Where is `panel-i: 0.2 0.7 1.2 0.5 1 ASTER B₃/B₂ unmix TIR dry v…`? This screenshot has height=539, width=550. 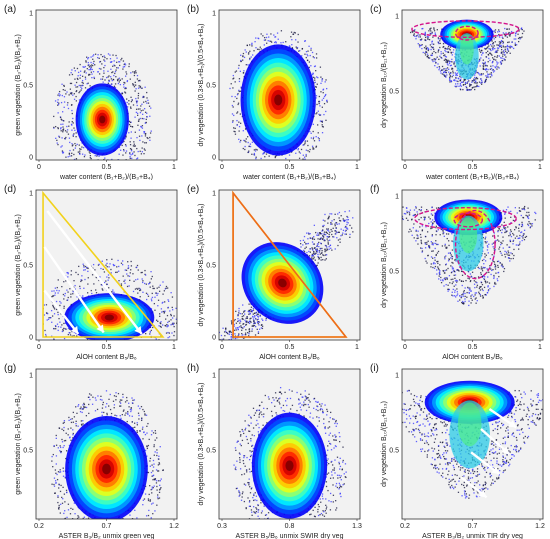 panel-i: 0.2 0.7 1.2 0.5 1 ASTER B₃/B₂ unmix TIR dry v… is located at coordinates (457, 449).